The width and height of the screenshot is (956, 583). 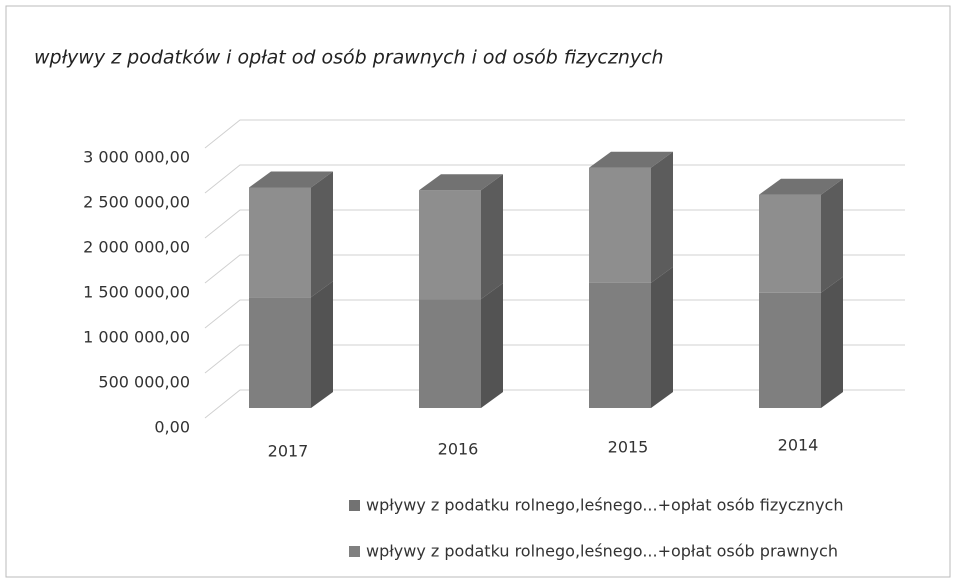 I want to click on y-tick-label: 2 500 000,00, so click(x=136, y=202).